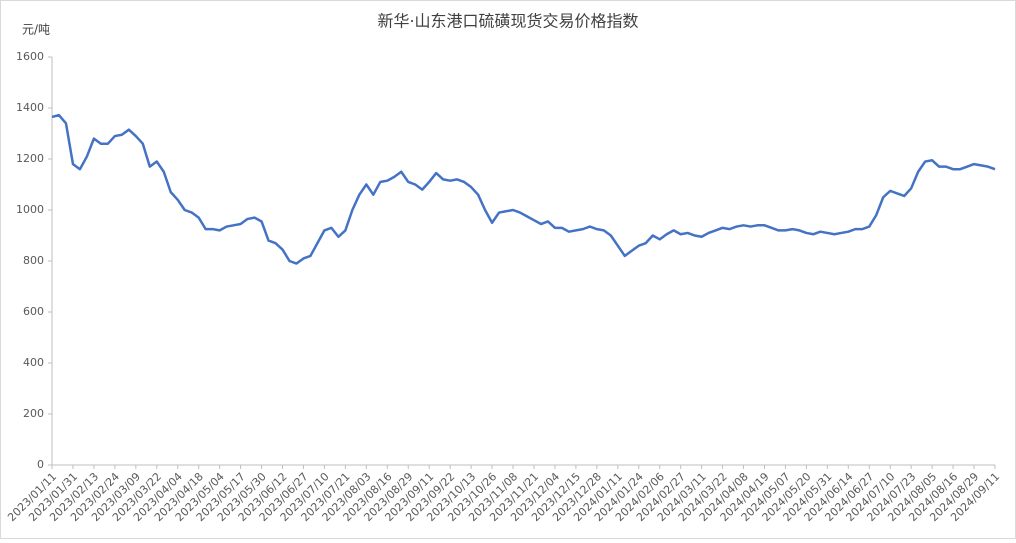 Image resolution: width=1016 pixels, height=543 pixels. Describe the element at coordinates (30, 56) in the screenshot. I see `y-tick-label: 1600` at that location.